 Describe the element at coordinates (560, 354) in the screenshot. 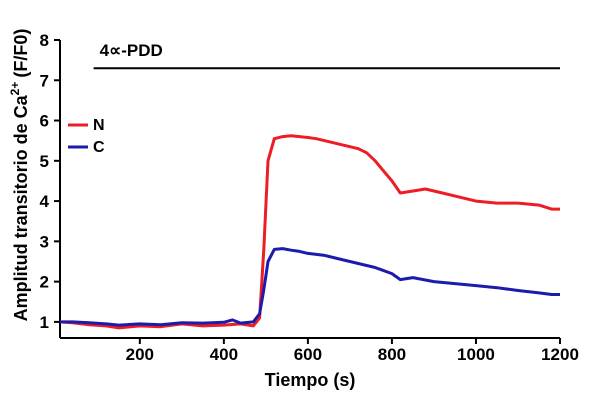

I see `x-tick-label: 1200` at that location.